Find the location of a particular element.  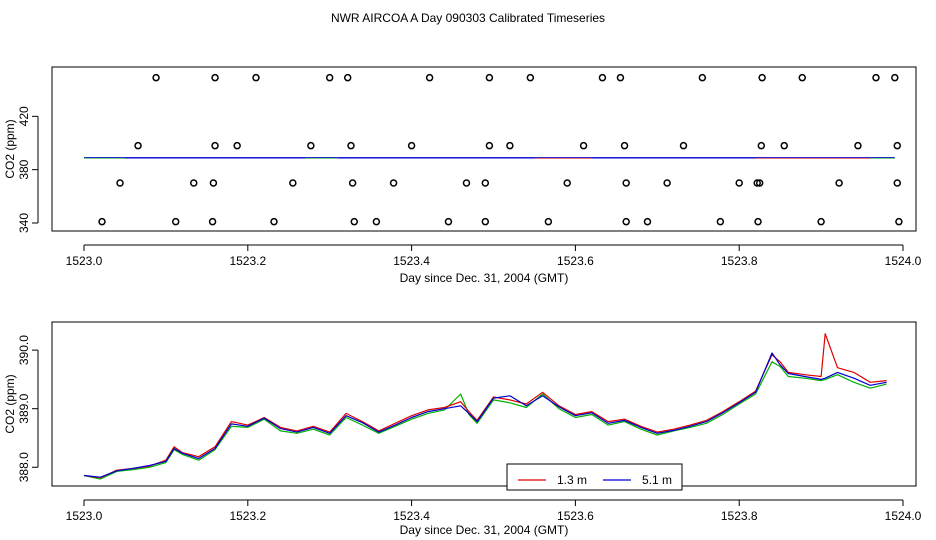

bottom-x-tick-label: 1523.4 is located at coordinates (411, 516).